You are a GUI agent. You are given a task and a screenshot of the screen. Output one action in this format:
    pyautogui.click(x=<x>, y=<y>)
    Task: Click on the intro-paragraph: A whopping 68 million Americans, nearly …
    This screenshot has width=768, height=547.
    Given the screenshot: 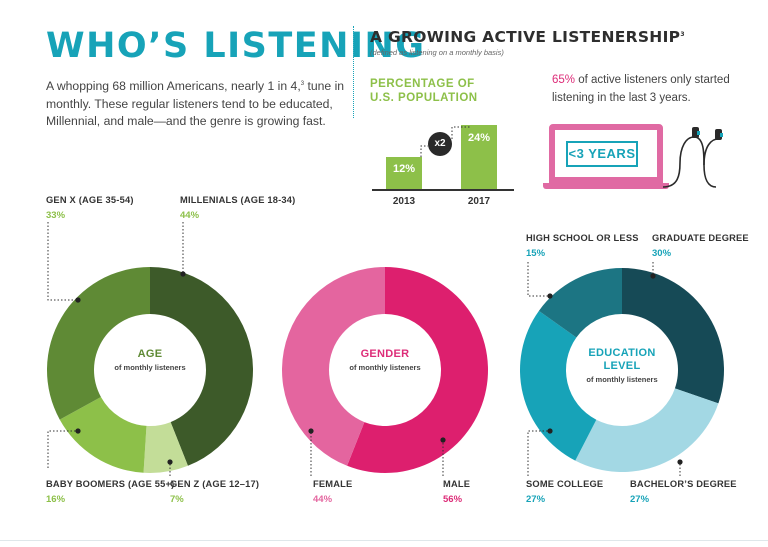 What is the action you would take?
    pyautogui.click(x=196, y=103)
    